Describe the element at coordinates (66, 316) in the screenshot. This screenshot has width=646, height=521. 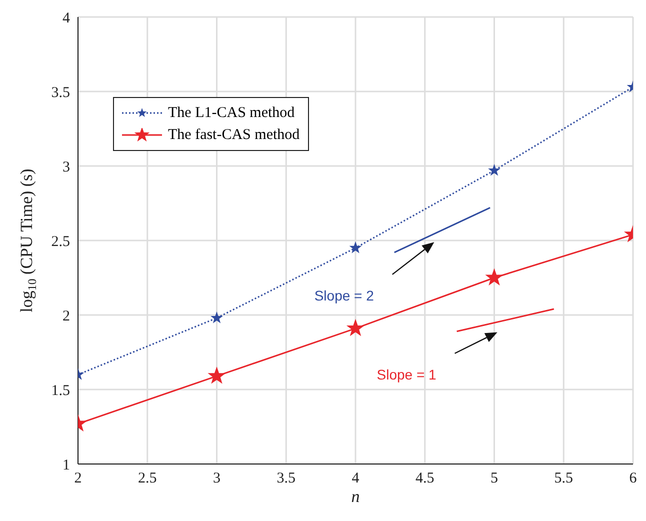
I see `y-tick-label: 2` at that location.